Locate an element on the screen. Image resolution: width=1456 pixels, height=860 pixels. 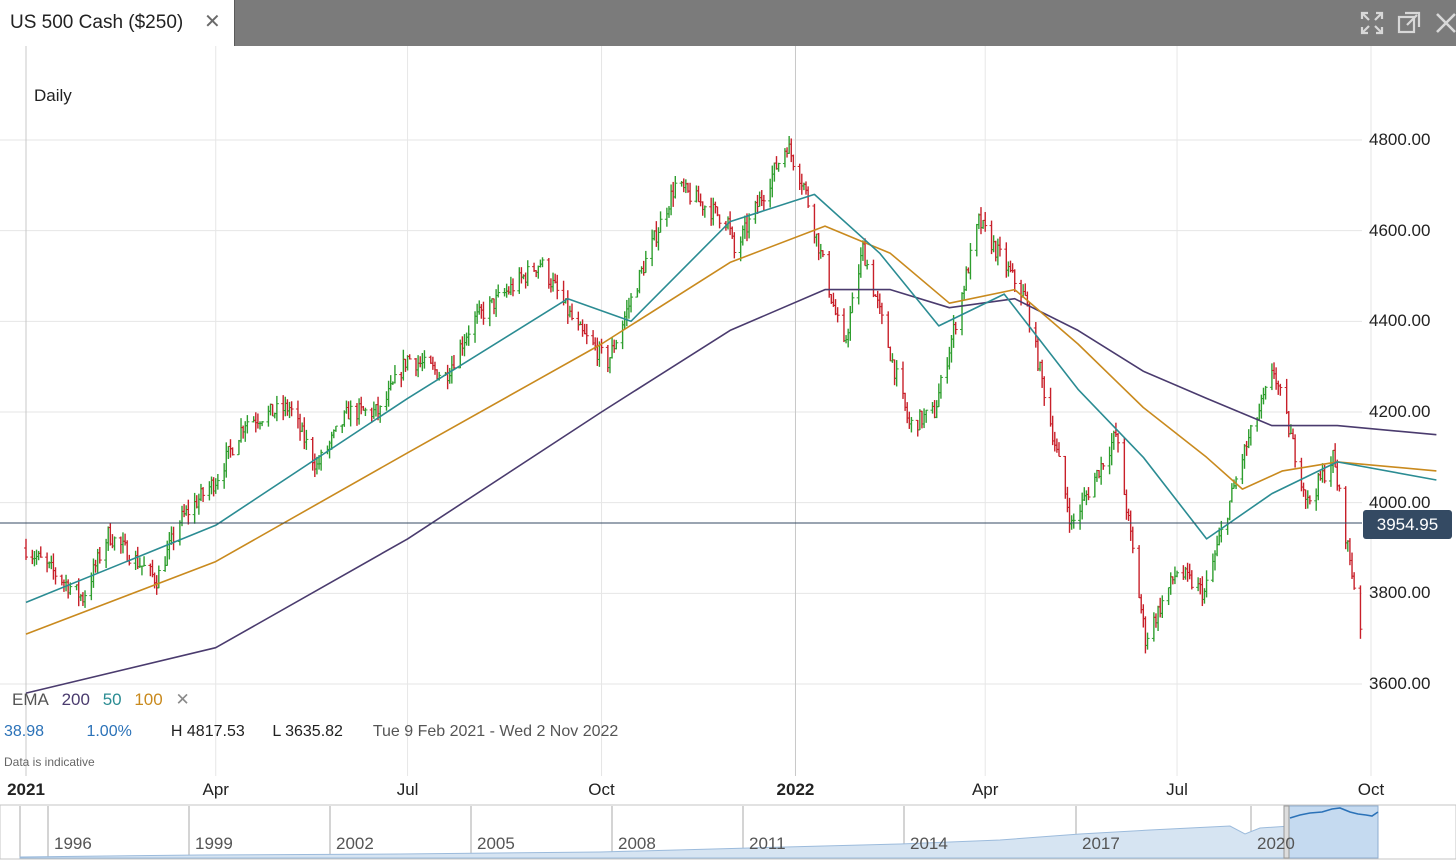
ema-50-label: 50 is located at coordinates (112, 699).